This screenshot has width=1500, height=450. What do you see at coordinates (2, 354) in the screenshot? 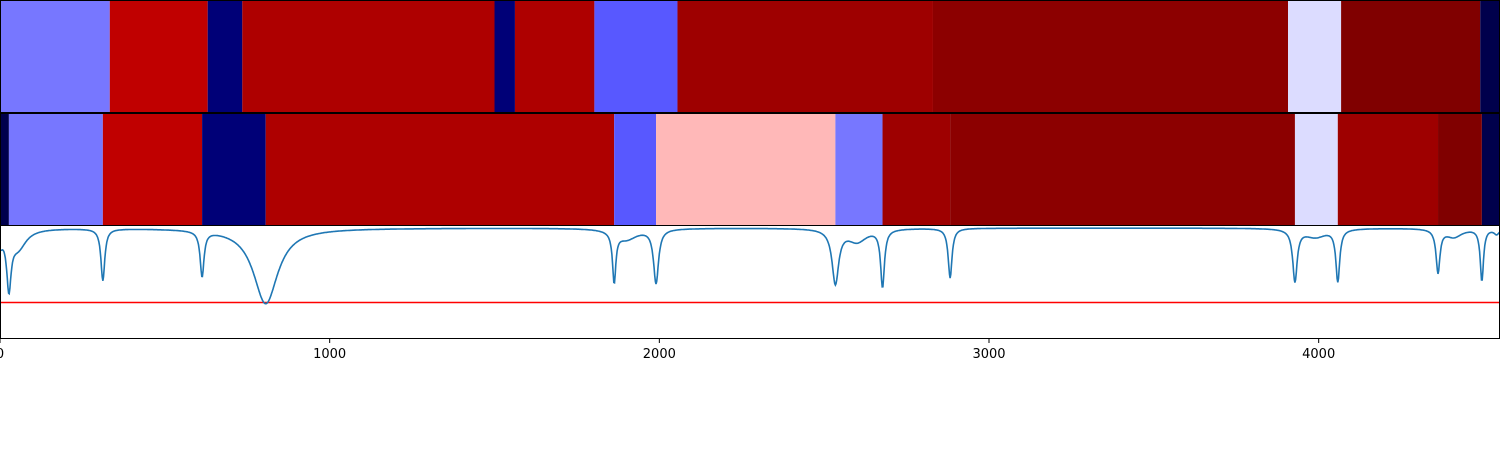
I see `x-tick-label: 0` at bounding box center [2, 354].